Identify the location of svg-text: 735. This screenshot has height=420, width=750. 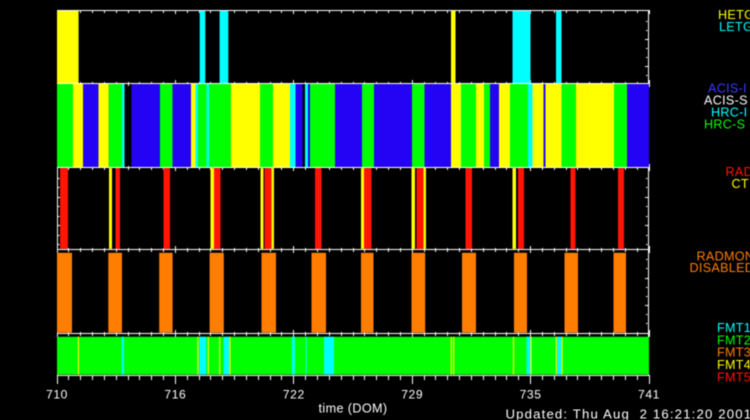
(531, 395).